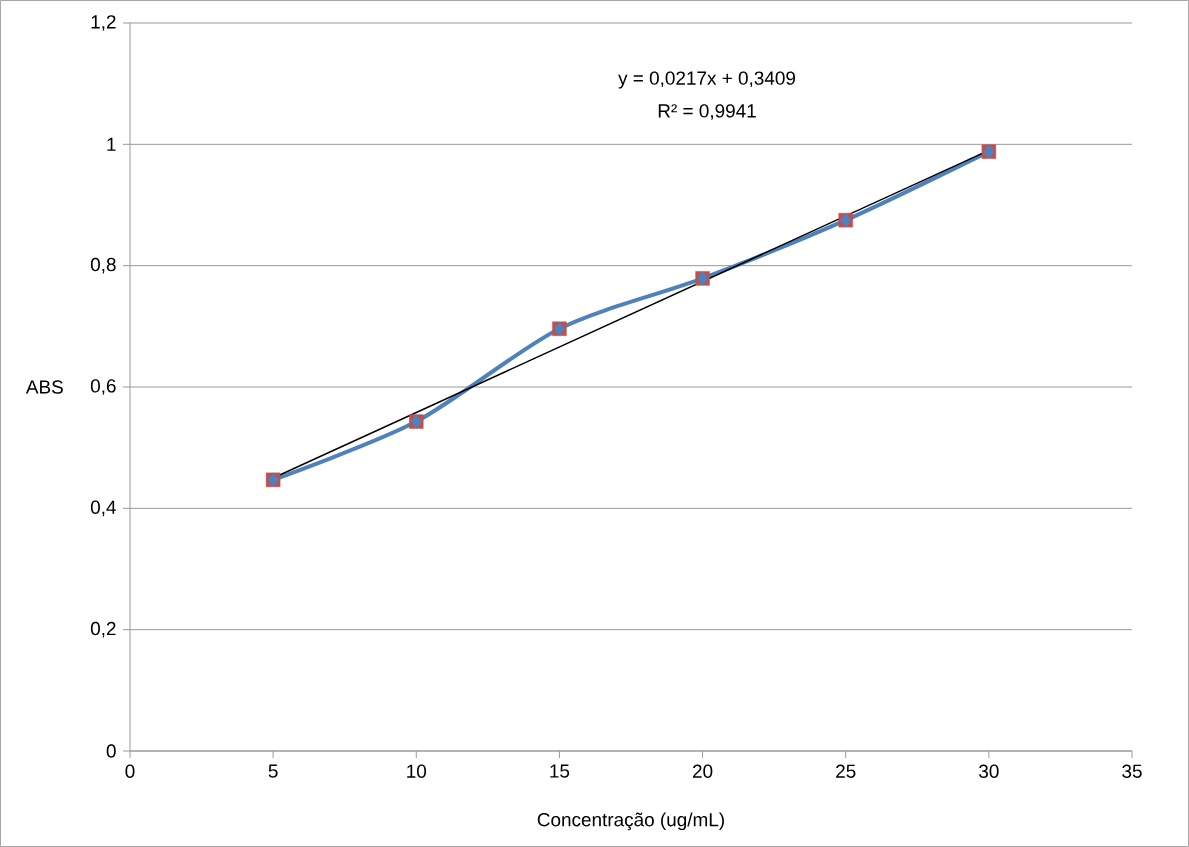 This screenshot has height=847, width=1189. I want to click on x-tick-label: 30, so click(989, 771).